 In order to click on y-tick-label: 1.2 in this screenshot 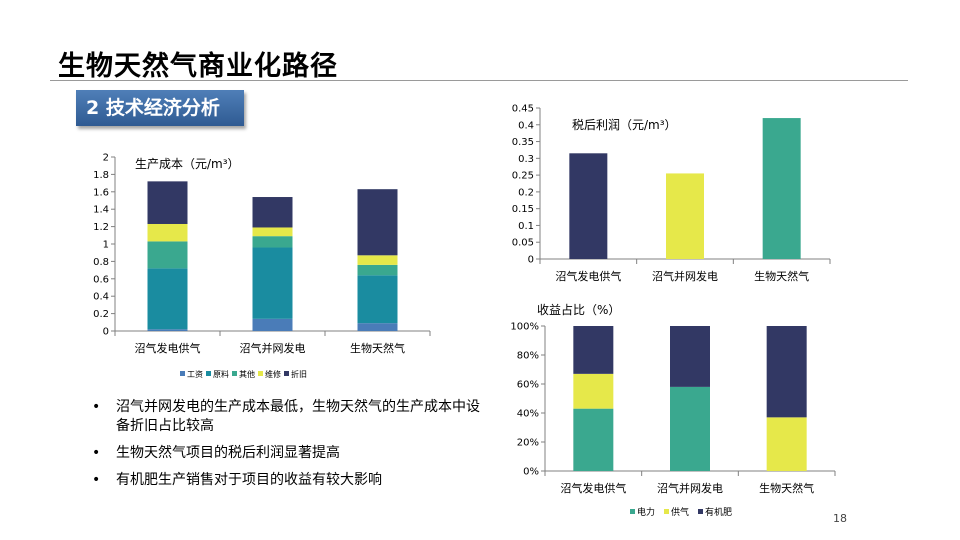, I will do `click(101, 227)`.